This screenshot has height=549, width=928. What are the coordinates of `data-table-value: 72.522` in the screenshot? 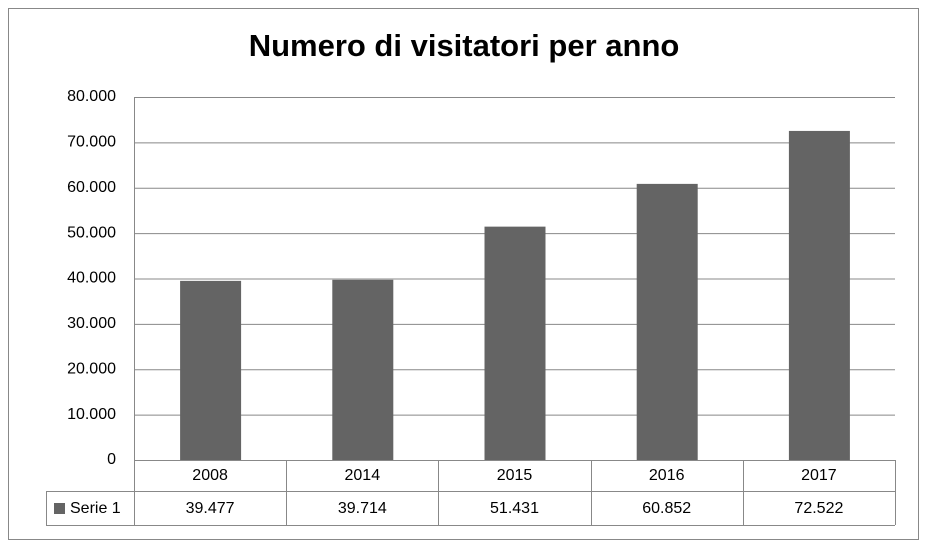 It's located at (818, 508).